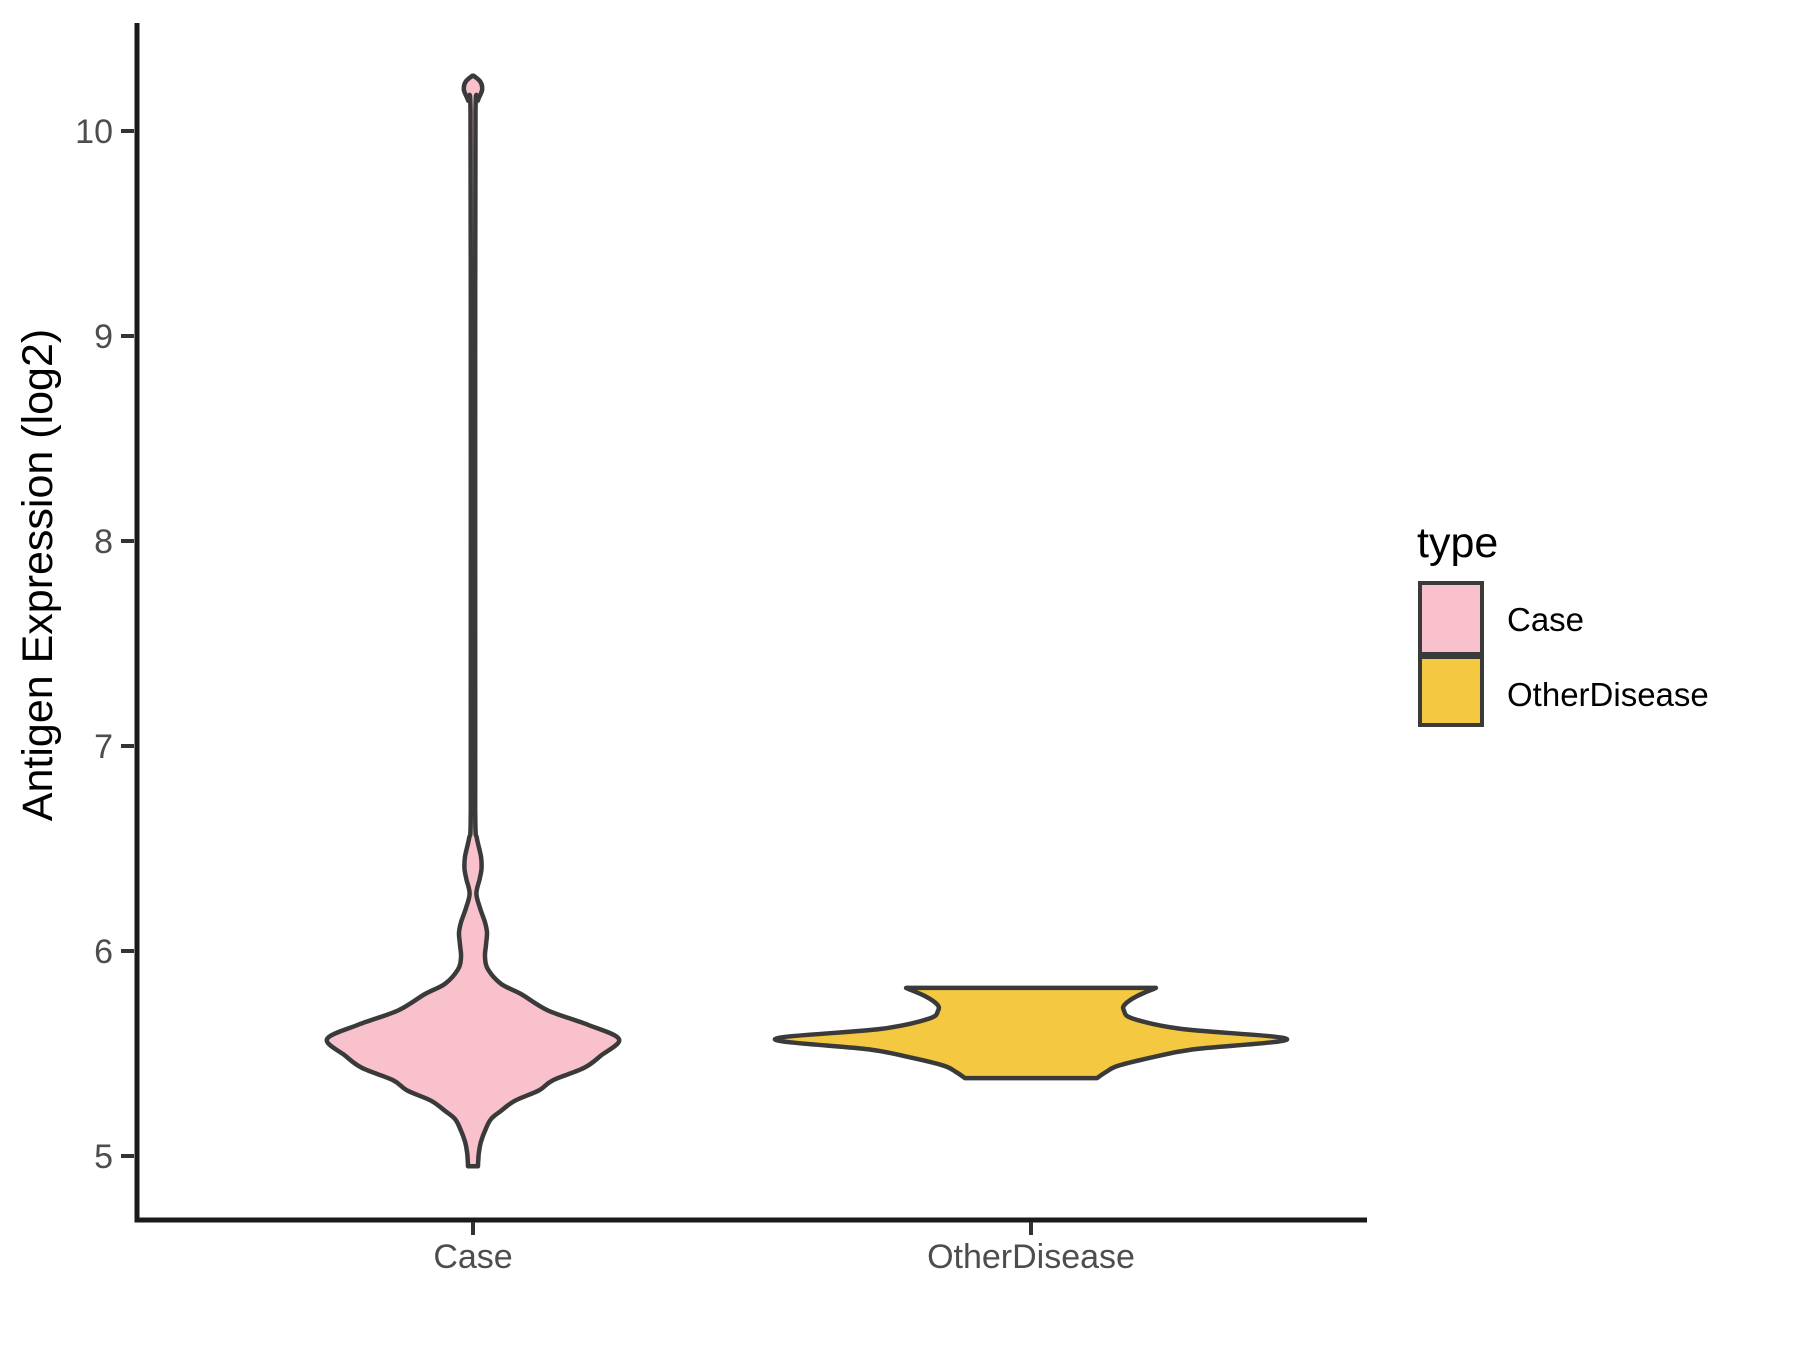 The width and height of the screenshot is (1800, 1350). Describe the element at coordinates (473, 621) in the screenshot. I see `violin-case` at that location.